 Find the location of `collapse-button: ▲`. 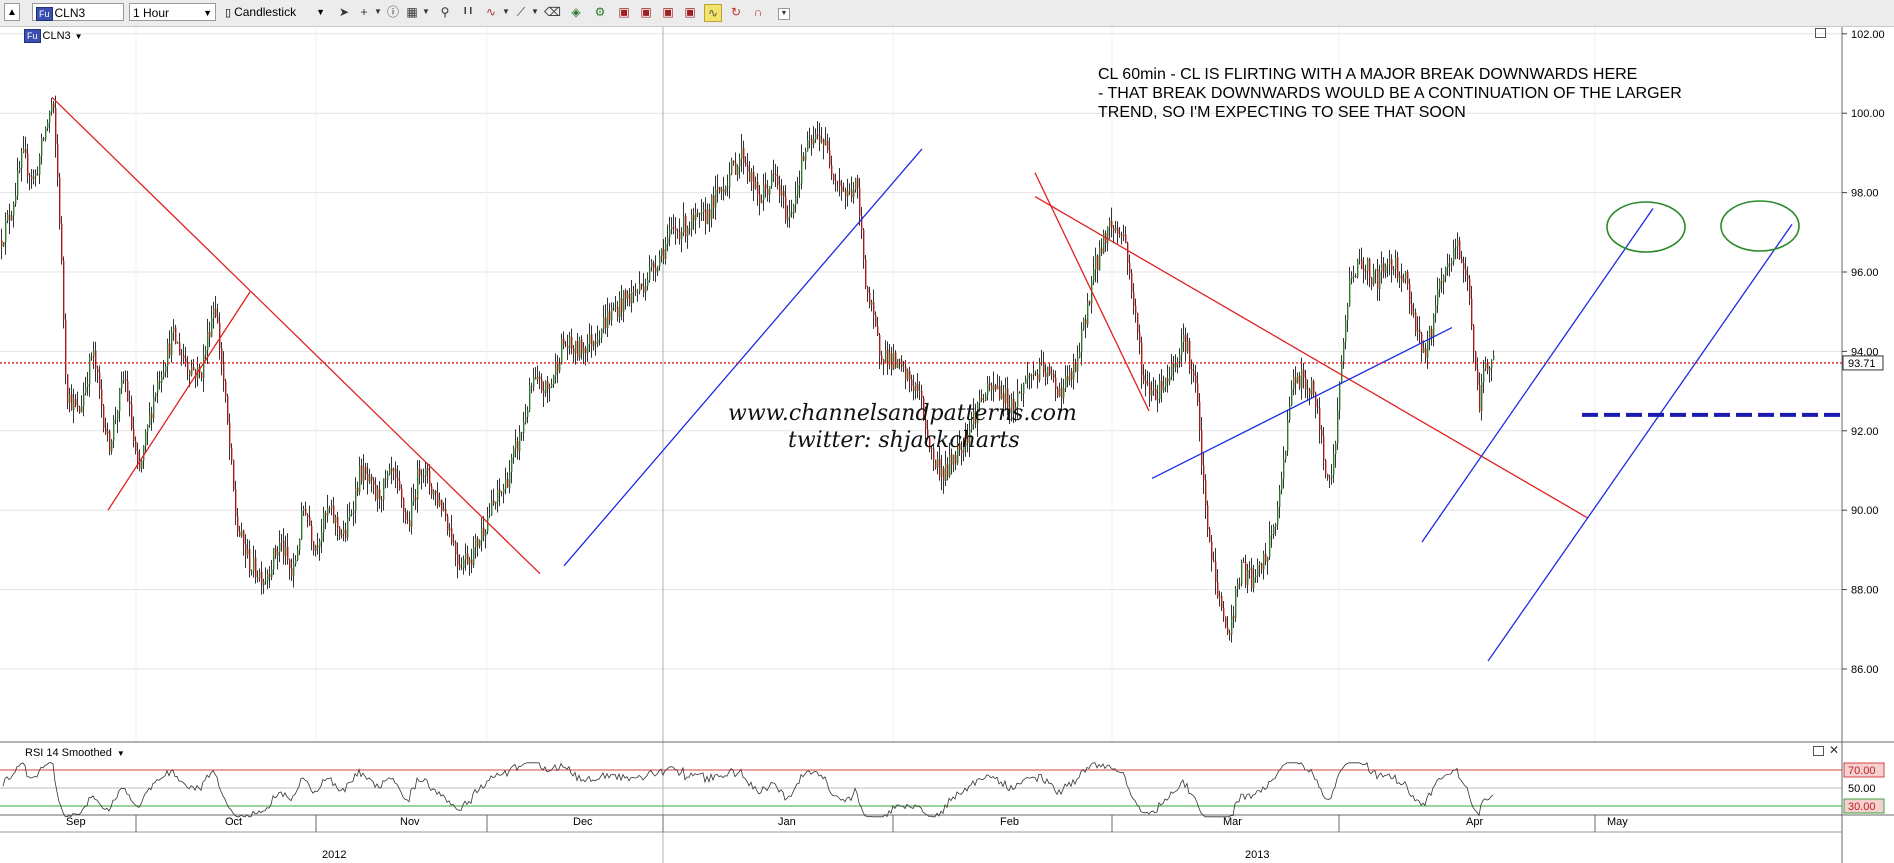

collapse-button: ▲ is located at coordinates (12, 12).